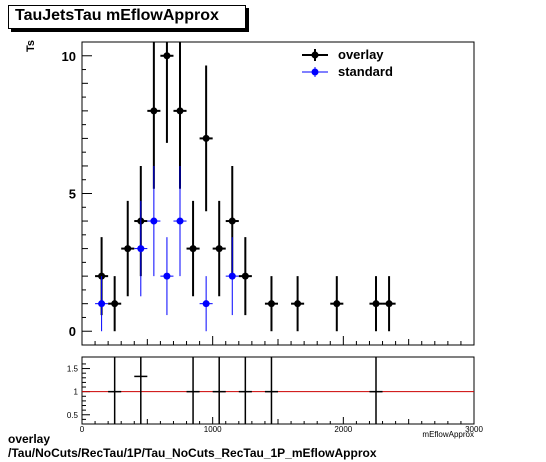 This screenshot has height=462, width=546. Describe the element at coordinates (167, 248) in the screenshot. I see `series-standard` at that location.